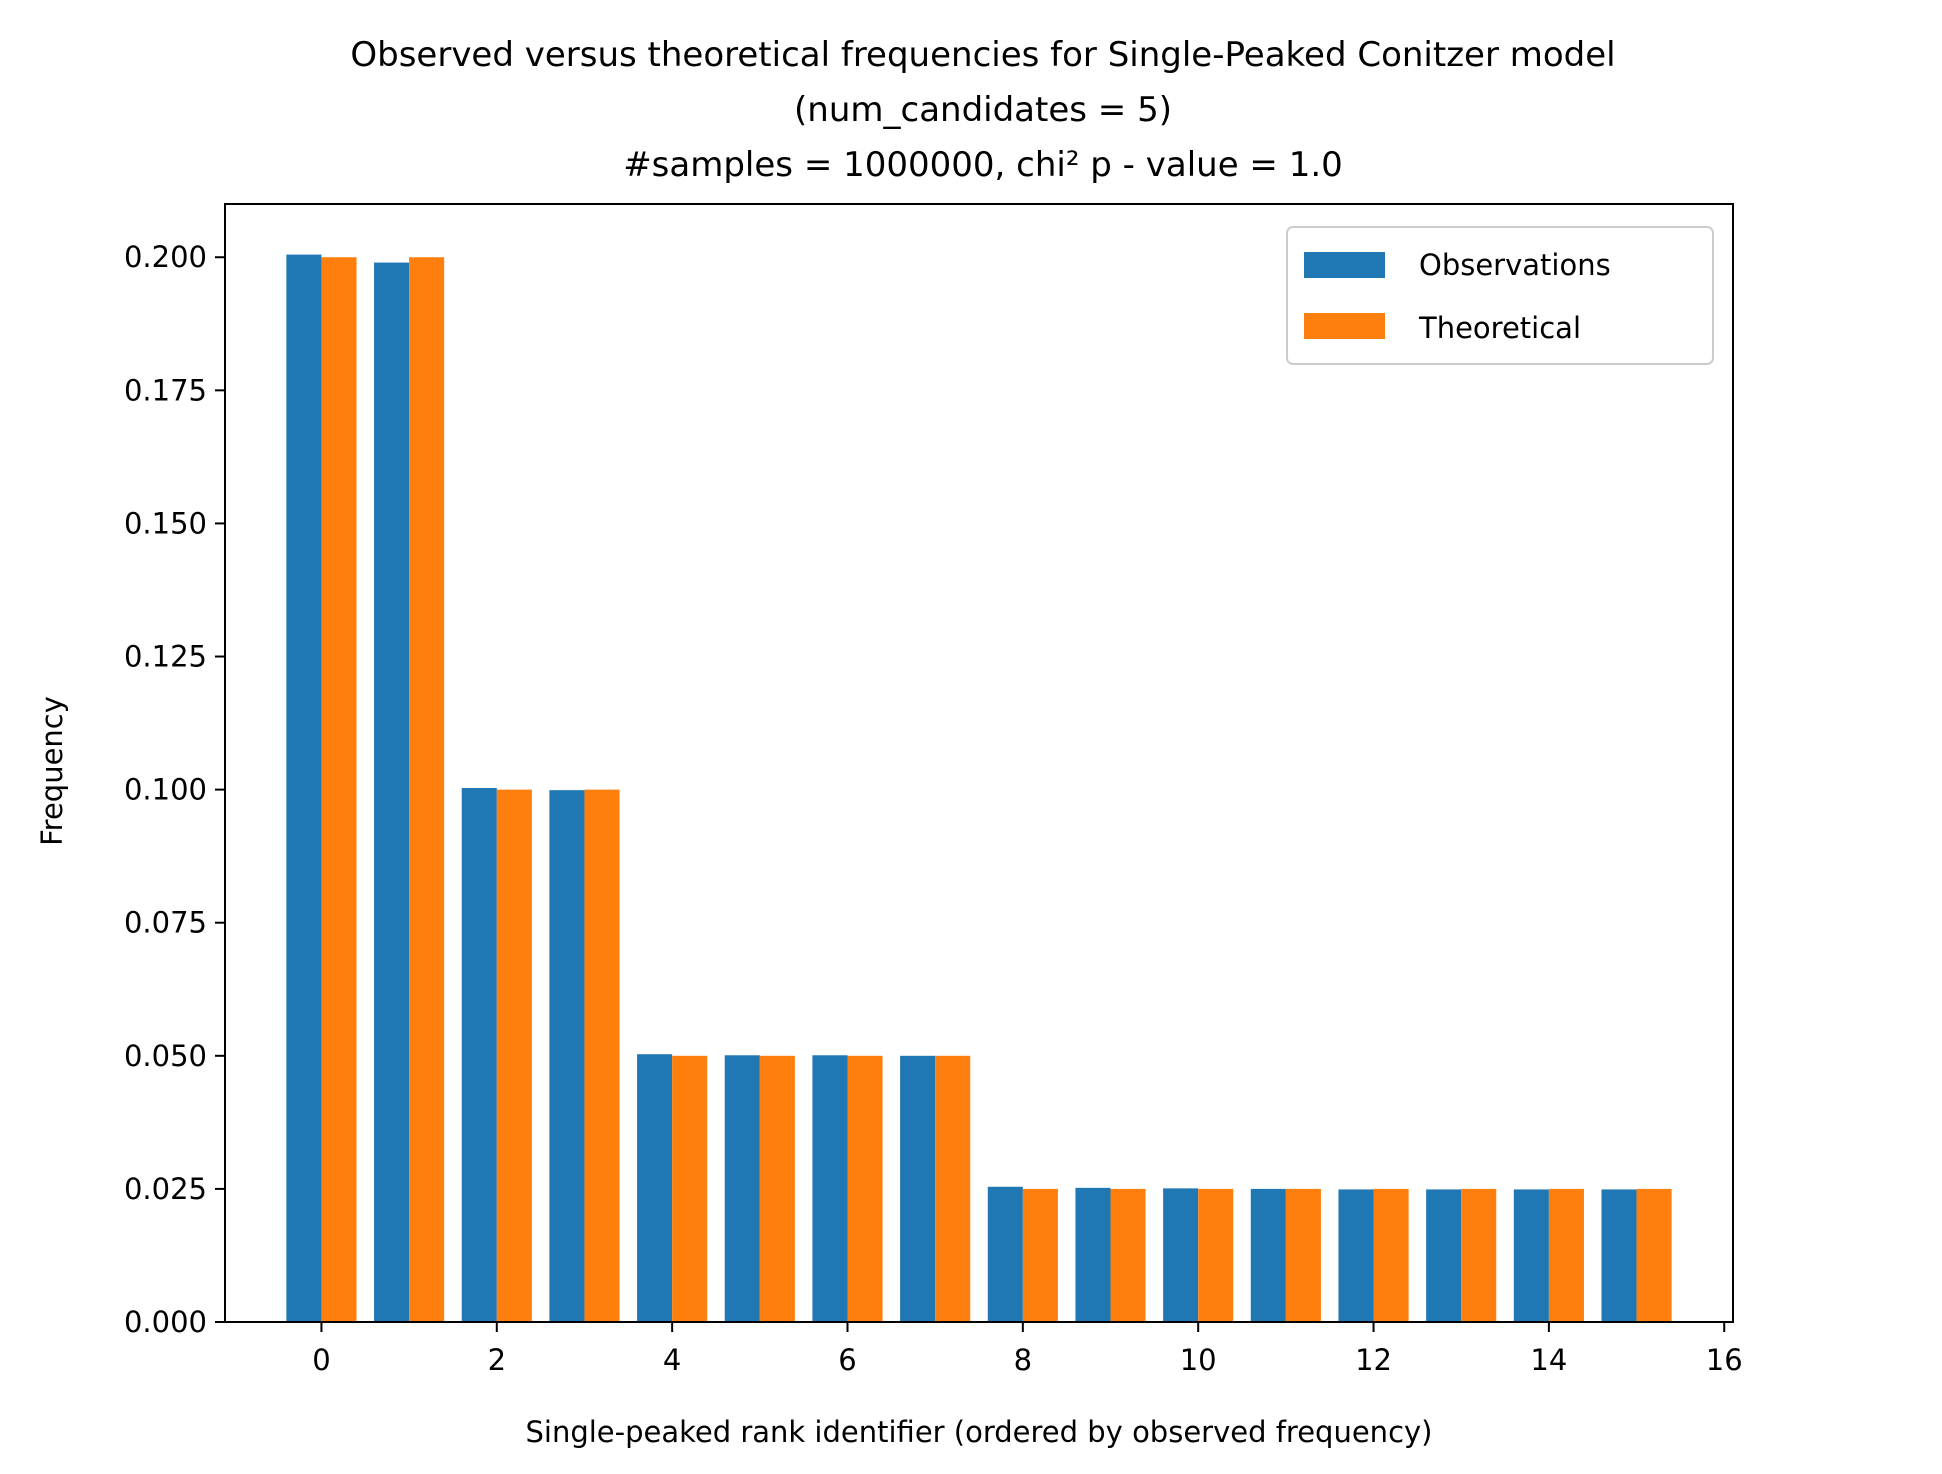  Describe the element at coordinates (52, 771) in the screenshot. I see `y-axis-label: Frequency` at that location.